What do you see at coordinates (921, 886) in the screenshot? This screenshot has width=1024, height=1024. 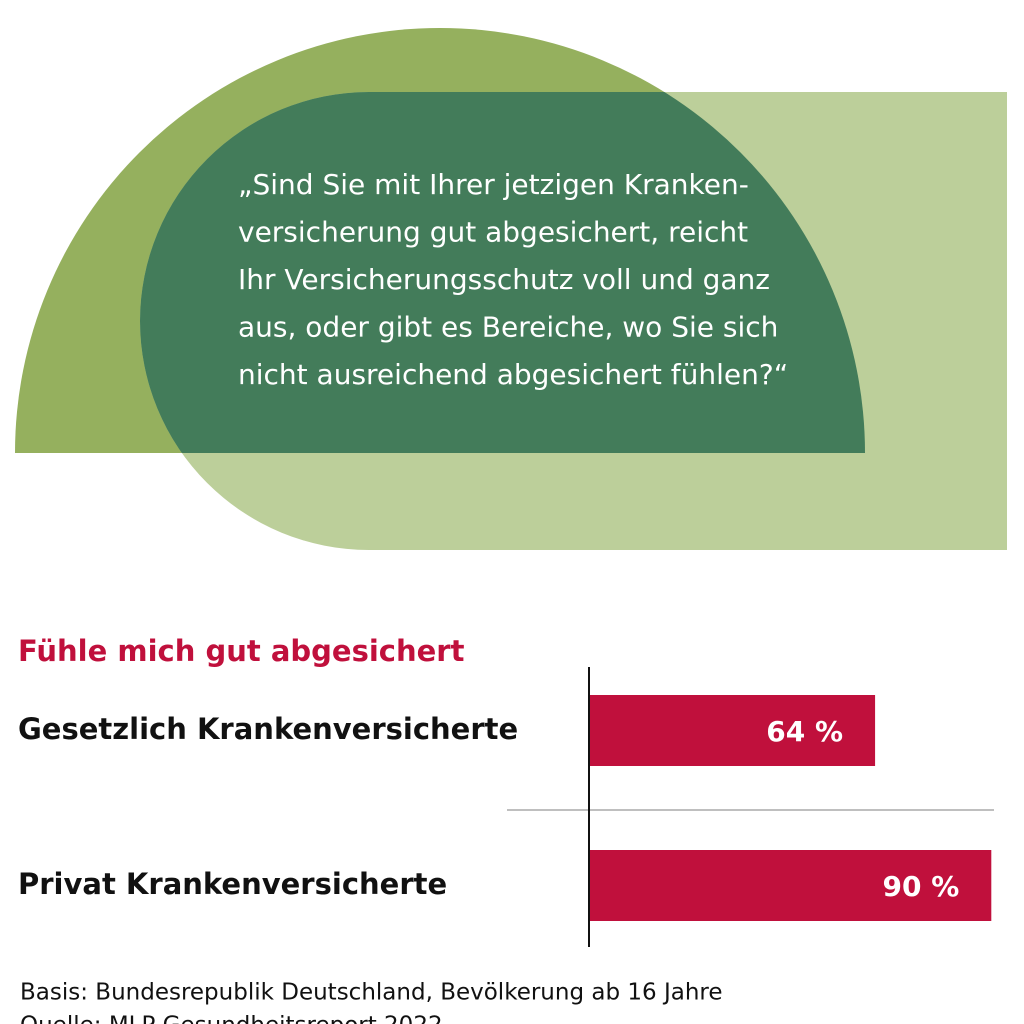 I see `value-label: 90 %` at bounding box center [921, 886].